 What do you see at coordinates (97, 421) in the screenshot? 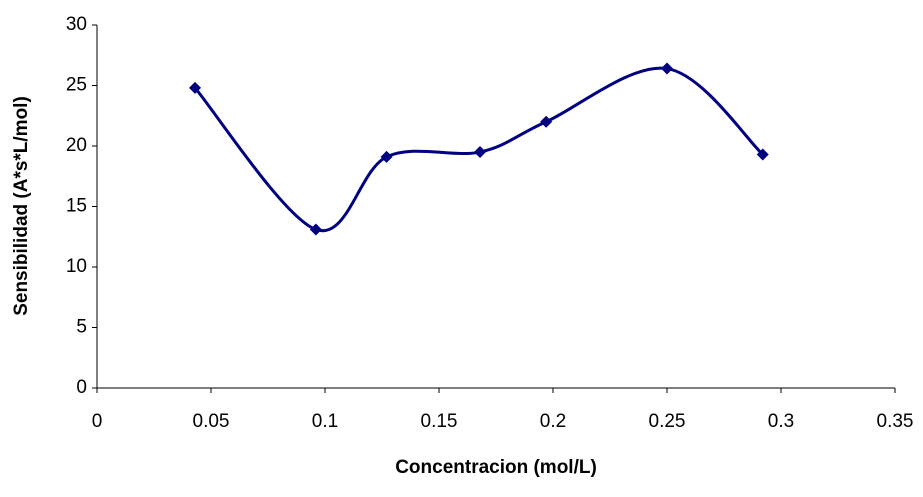
I see `x-tick-label: 0` at bounding box center [97, 421].